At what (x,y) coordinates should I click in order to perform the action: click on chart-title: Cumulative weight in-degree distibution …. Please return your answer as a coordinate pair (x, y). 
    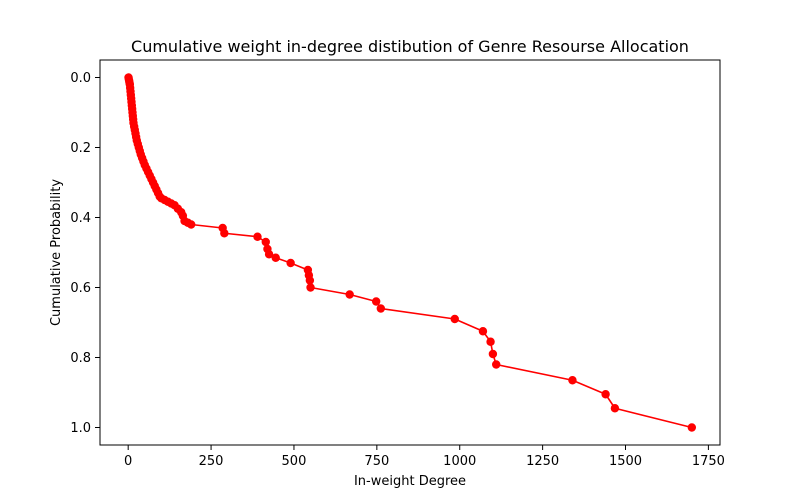
    Looking at the image, I should click on (410, 46).